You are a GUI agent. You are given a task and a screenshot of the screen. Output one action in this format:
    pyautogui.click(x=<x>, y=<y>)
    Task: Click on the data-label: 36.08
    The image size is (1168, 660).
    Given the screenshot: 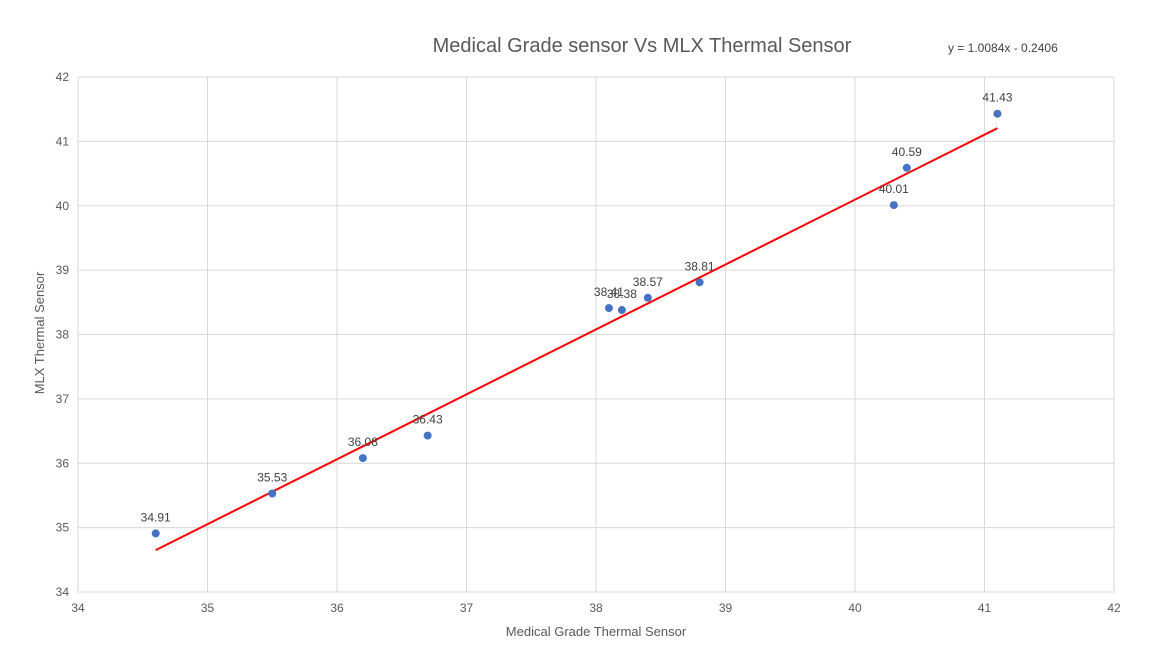 What is the action you would take?
    pyautogui.click(x=363, y=442)
    